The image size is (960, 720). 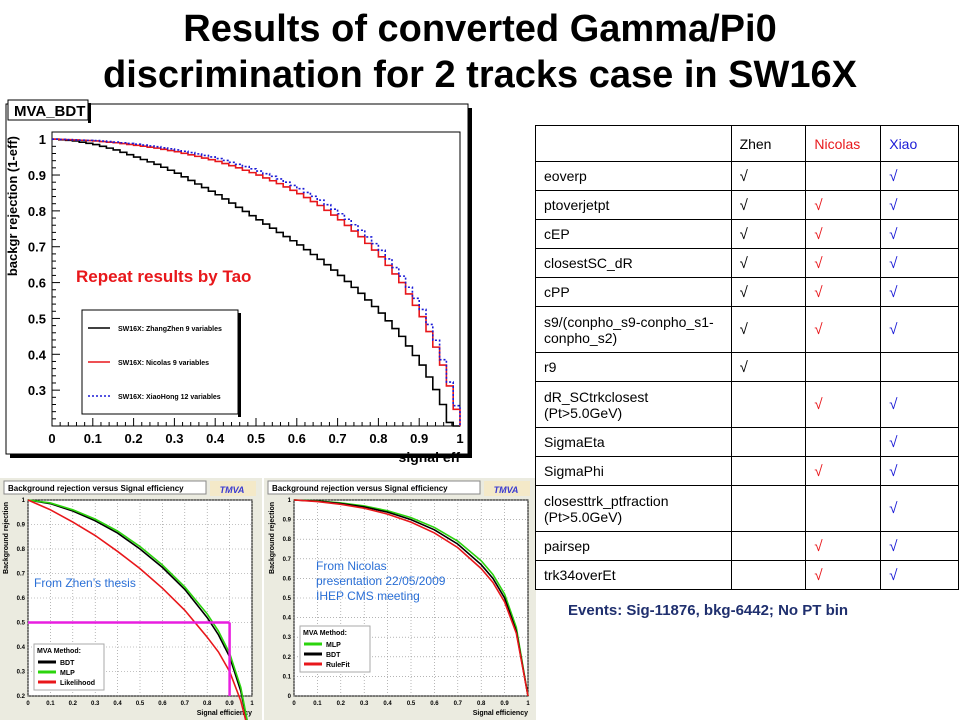 What do you see at coordinates (77, 683) in the screenshot?
I see `legend-label-2: Likelihood` at bounding box center [77, 683].